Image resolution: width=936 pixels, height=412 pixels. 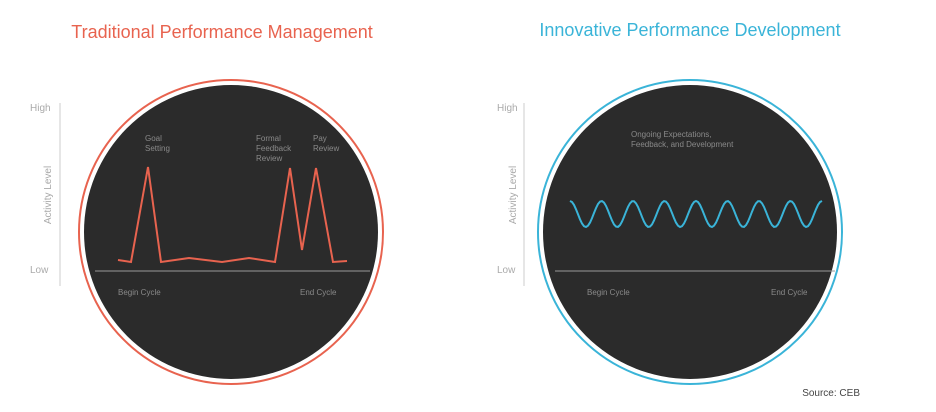 What do you see at coordinates (139, 292) in the screenshot?
I see `left-begin: Begin Cycle` at bounding box center [139, 292].